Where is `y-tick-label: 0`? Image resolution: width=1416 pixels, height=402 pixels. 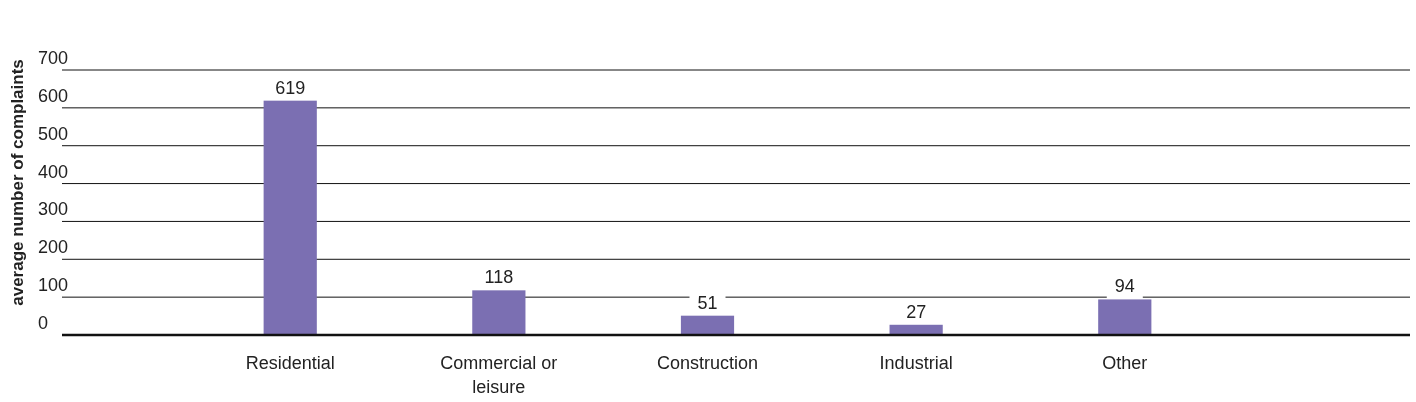 y-tick-label: 0 is located at coordinates (43, 323).